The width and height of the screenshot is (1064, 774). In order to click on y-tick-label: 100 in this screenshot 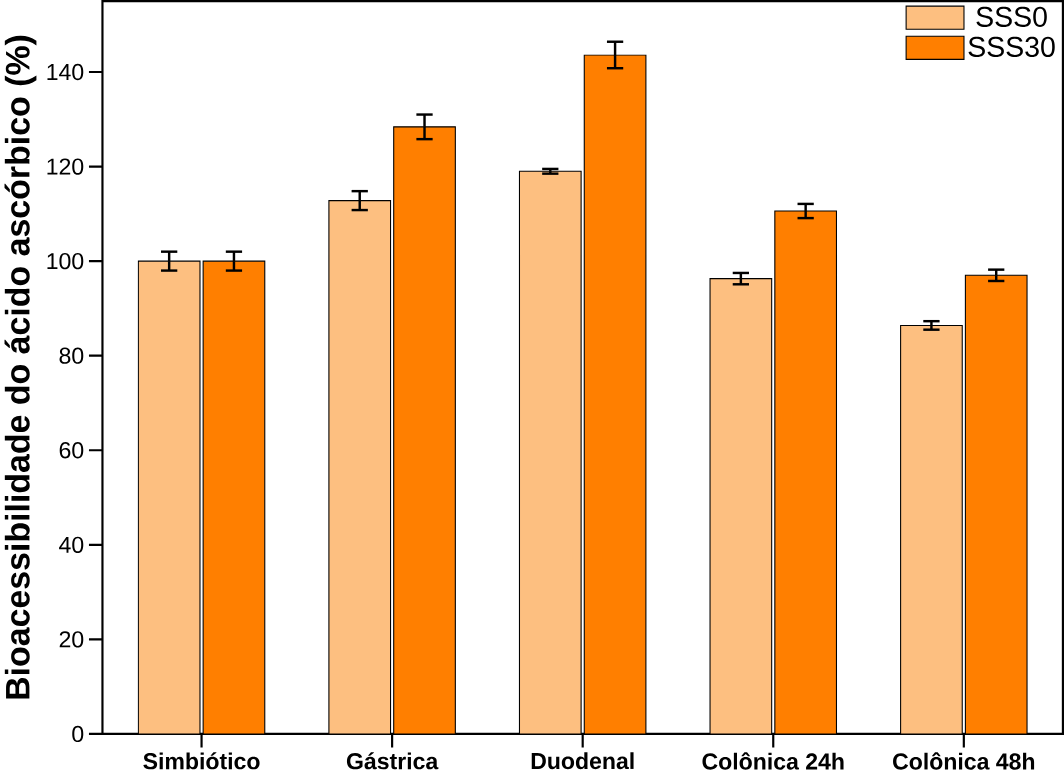, I will do `click(65, 261)`.